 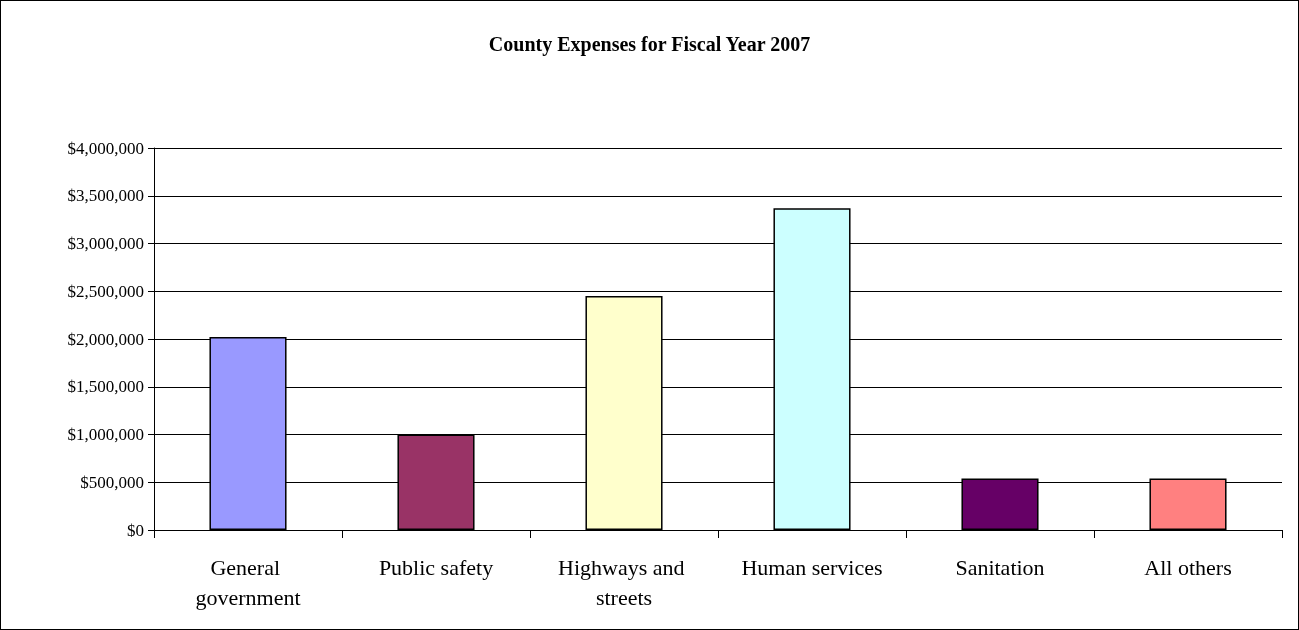 What do you see at coordinates (105, 387) in the screenshot?
I see `y-tick-label: $1,500,000` at bounding box center [105, 387].